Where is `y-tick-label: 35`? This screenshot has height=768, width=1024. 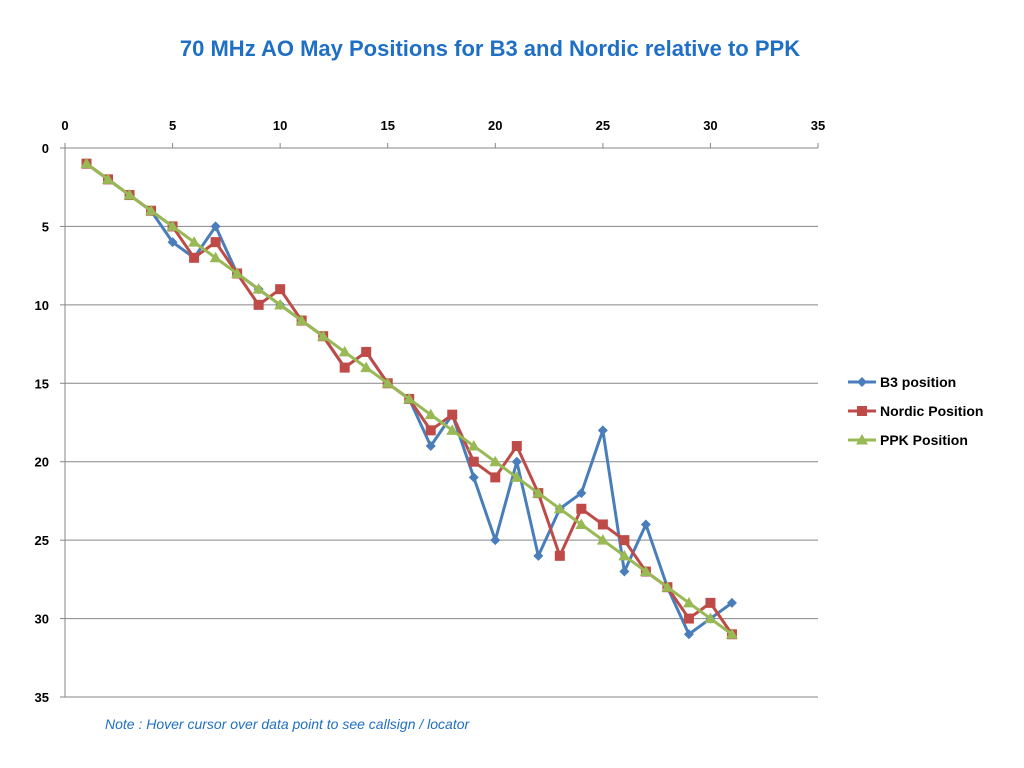
y-tick-label: 35 is located at coordinates (42, 697).